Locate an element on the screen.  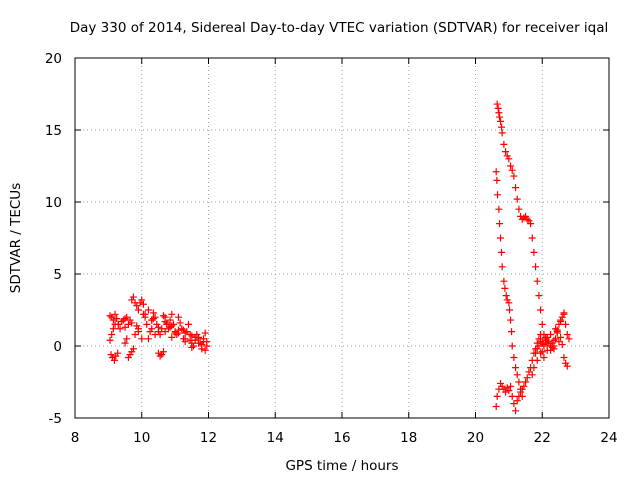
x-tick-label: 10 is located at coordinates (141, 438).